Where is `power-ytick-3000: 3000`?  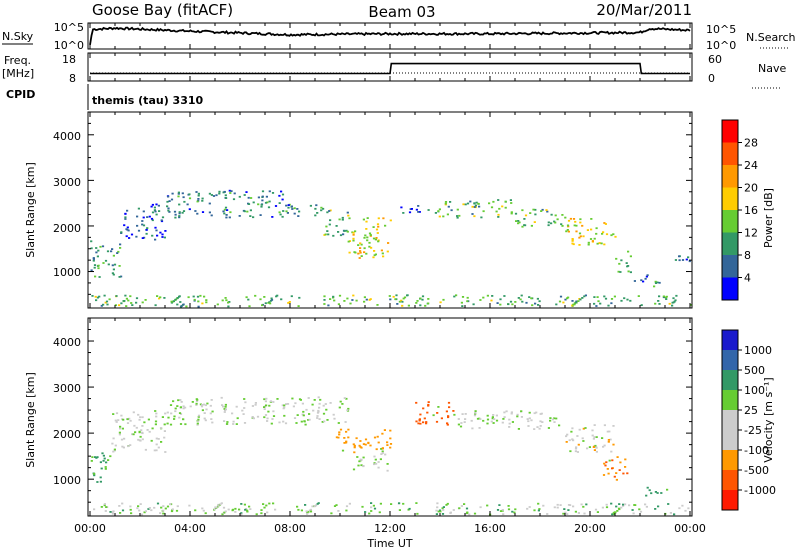
power-ytick-3000: 3000 is located at coordinates (67, 182).